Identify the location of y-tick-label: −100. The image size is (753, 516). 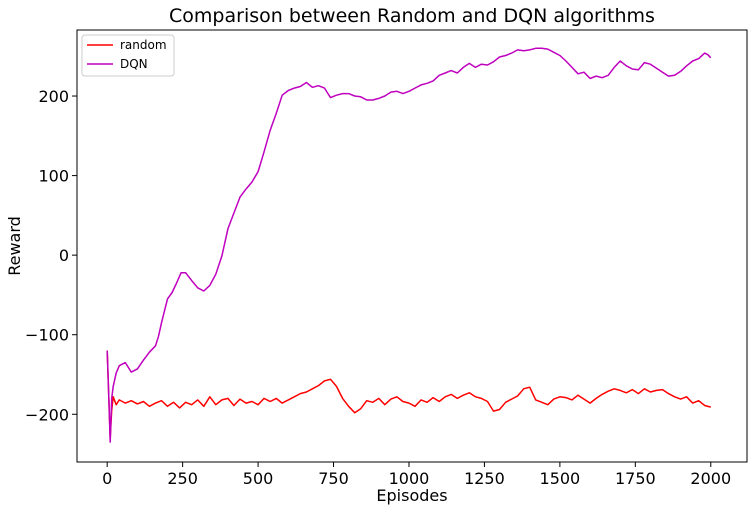
(47, 335).